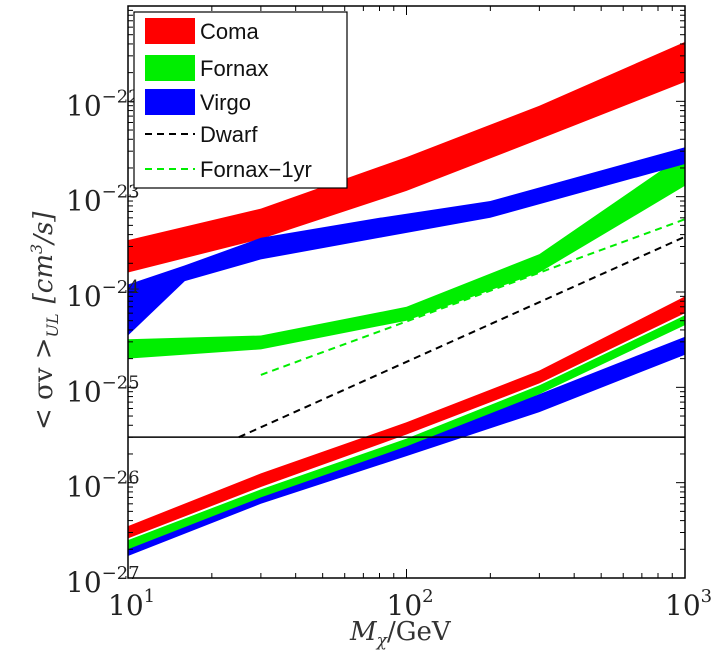  I want to click on y-tick-label: 10−26, so click(103, 486).